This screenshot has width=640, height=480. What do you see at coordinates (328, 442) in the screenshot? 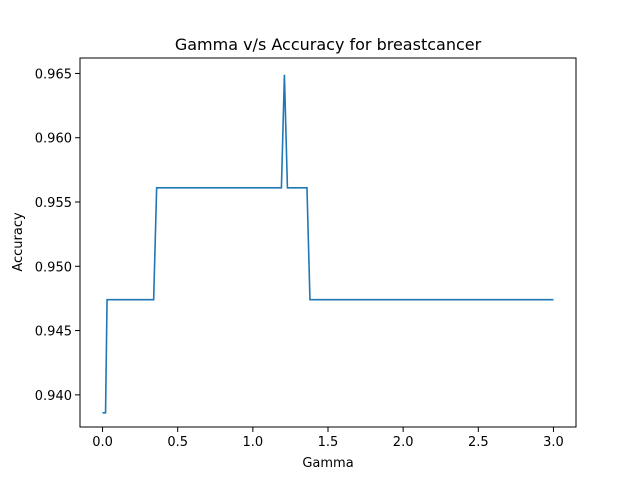
I see `x-tick-label: 1.5` at bounding box center [328, 442].